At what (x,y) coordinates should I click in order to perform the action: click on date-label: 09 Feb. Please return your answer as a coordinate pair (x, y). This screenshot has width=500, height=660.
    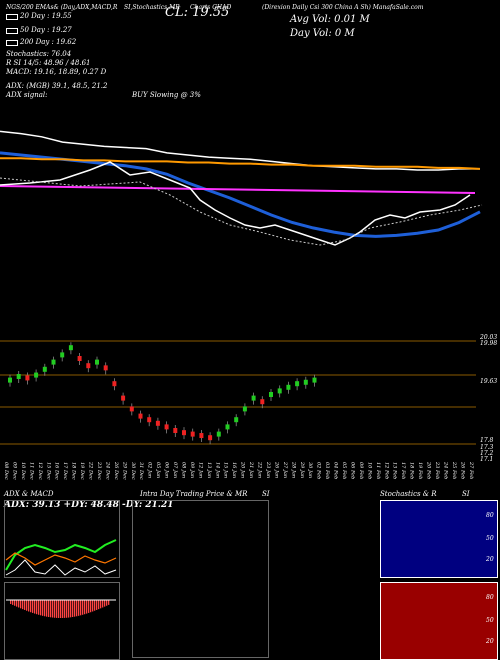
    Looking at the image, I should click on (361, 470).